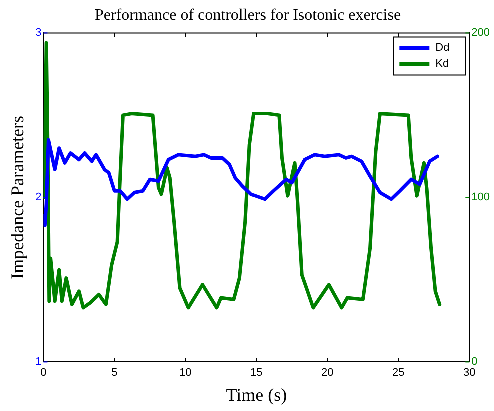  What do you see at coordinates (186, 372) in the screenshot?
I see `x-tick-label: 10` at bounding box center [186, 372].